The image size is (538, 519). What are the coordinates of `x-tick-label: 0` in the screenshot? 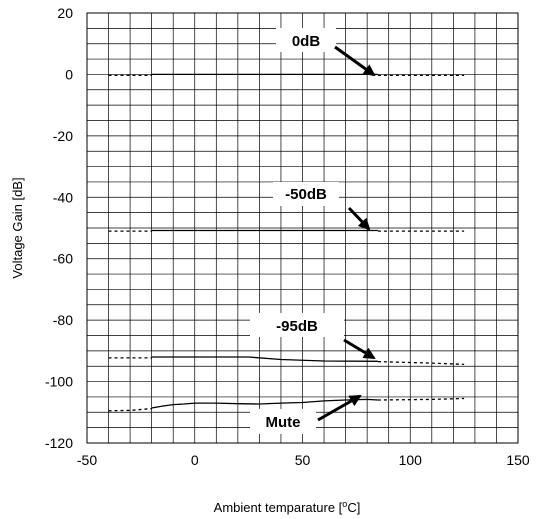 It's located at (195, 460).